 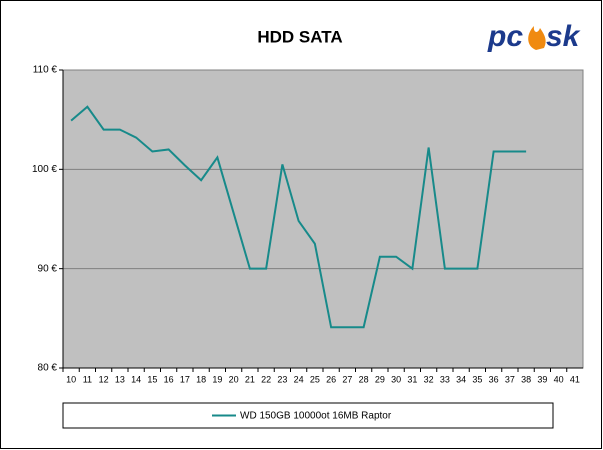 What do you see at coordinates (87, 379) in the screenshot?
I see `x-tick-label: 11` at bounding box center [87, 379].